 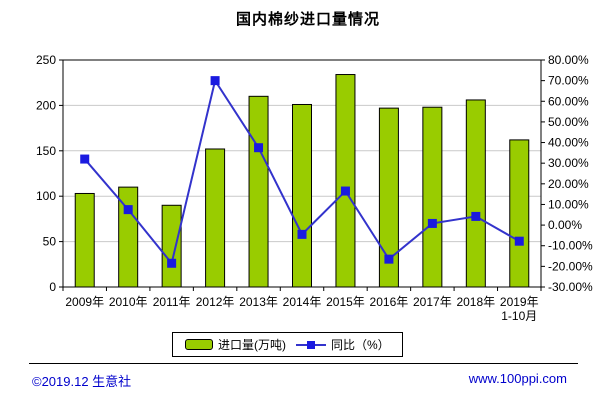 What do you see at coordinates (172, 302) in the screenshot?
I see `x-axis-label: 2011年` at bounding box center [172, 302].